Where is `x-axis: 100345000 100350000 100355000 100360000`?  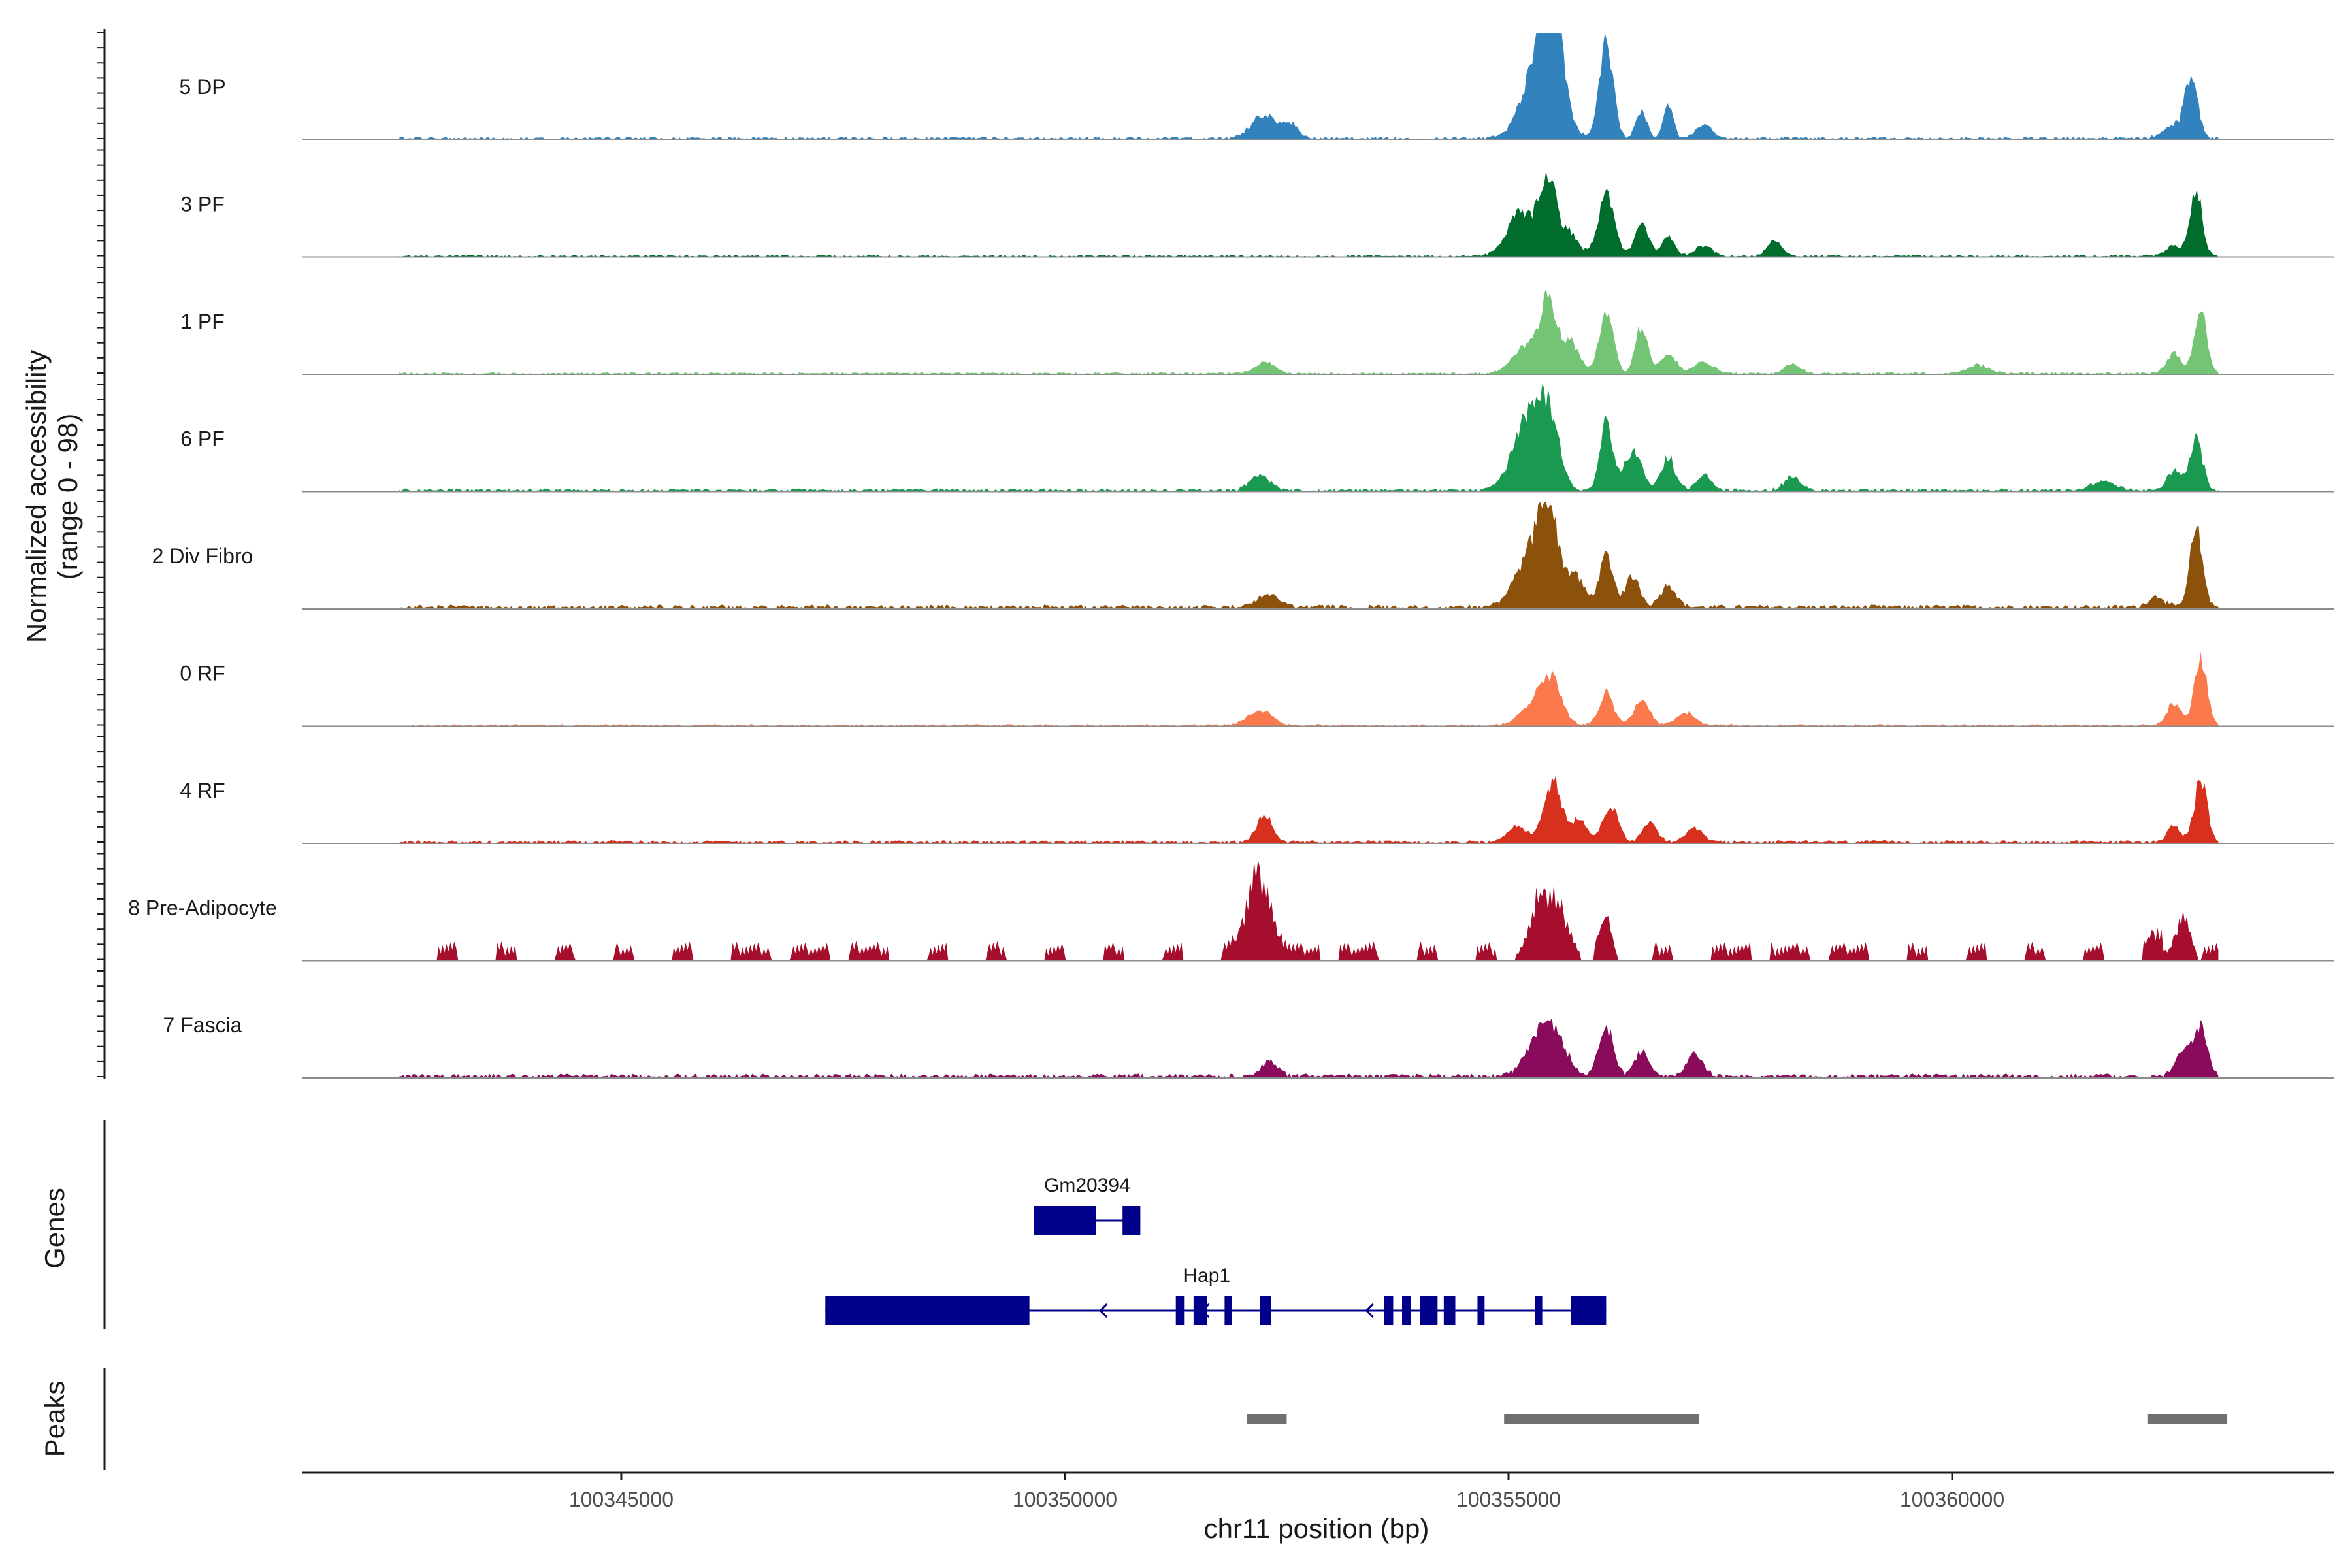
x-axis: 100345000 100350000 100355000 100360000 is located at coordinates (1318, 1491).